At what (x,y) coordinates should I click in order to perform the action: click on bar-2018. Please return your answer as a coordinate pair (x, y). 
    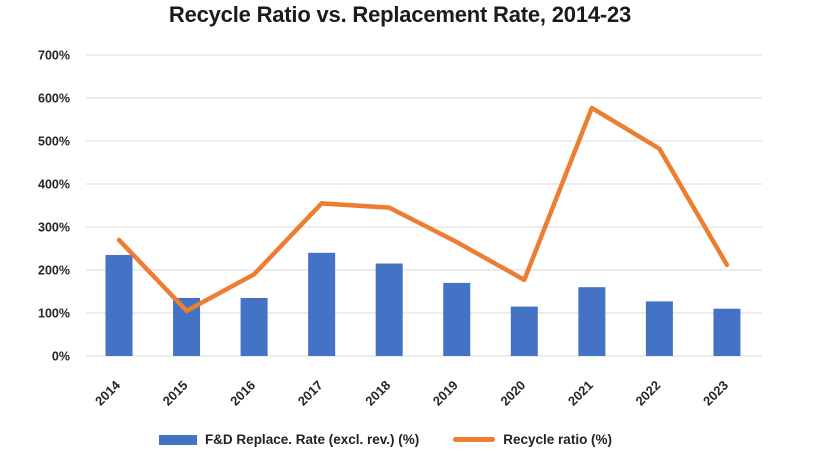
    Looking at the image, I should click on (389, 309).